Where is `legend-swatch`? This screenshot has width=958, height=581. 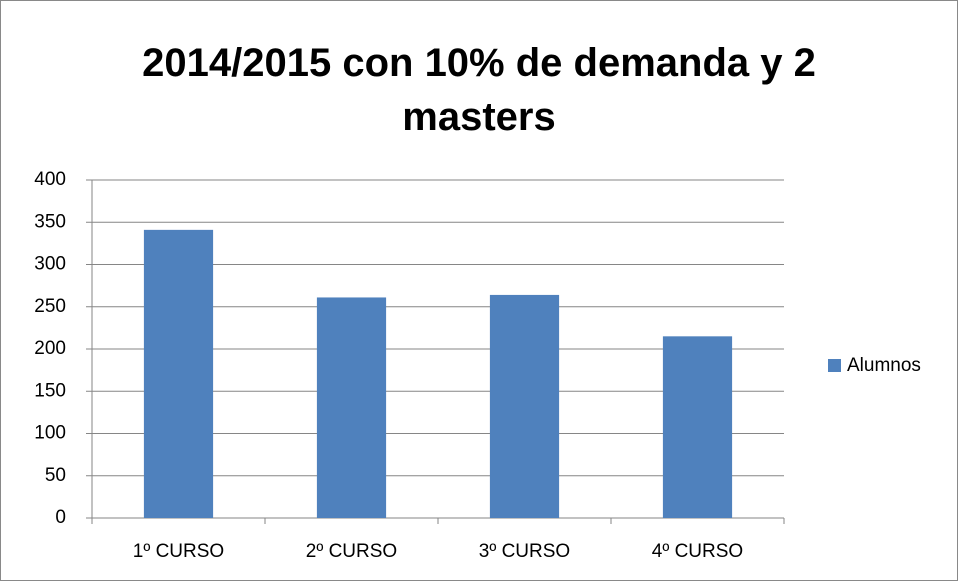 legend-swatch is located at coordinates (834, 365).